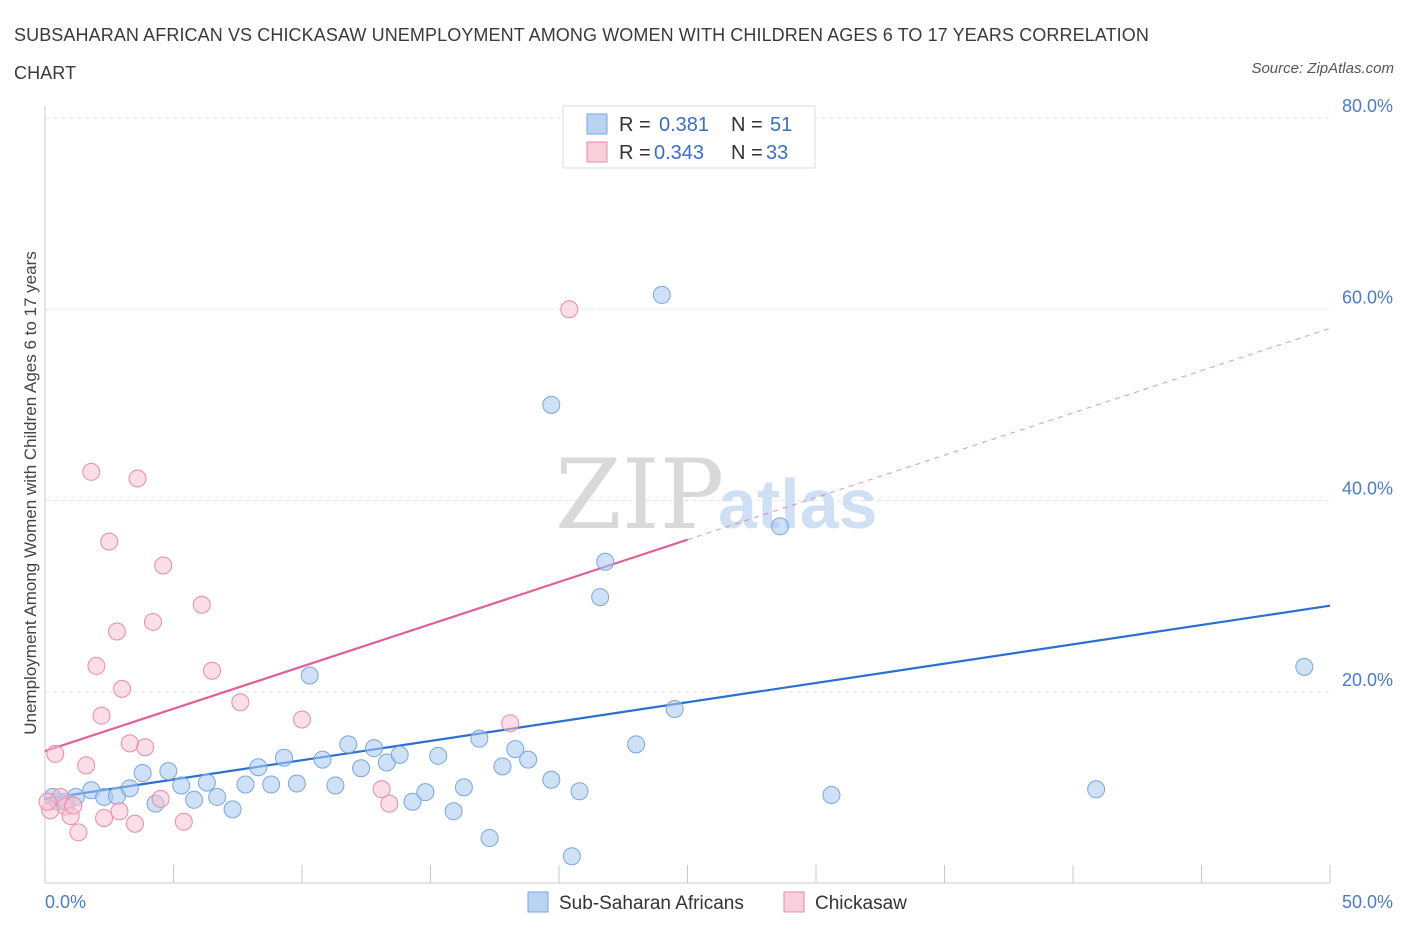  What do you see at coordinates (597, 152) in the screenshot?
I see `legend-swatch-pink` at bounding box center [597, 152].